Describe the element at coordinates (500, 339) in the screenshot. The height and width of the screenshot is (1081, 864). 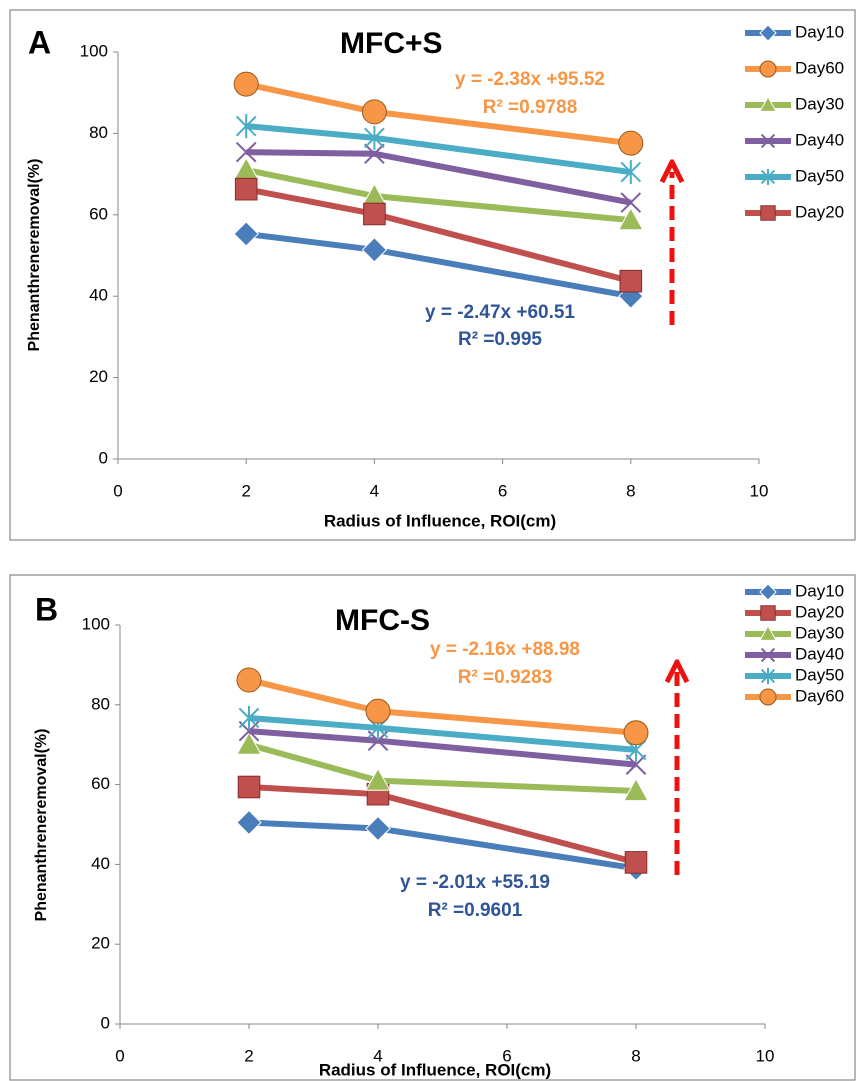
I see `annotation: R² =0.995` at that location.